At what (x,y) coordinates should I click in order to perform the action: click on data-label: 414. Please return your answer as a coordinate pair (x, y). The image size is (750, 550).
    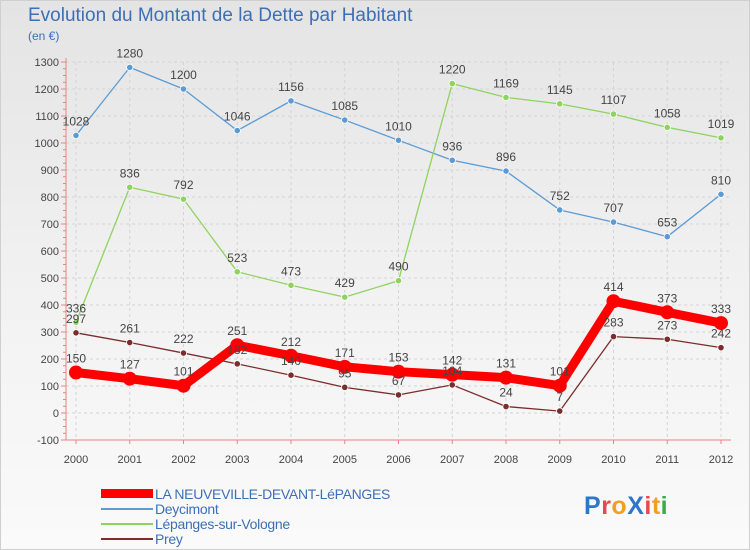
    Looking at the image, I should click on (613, 287).